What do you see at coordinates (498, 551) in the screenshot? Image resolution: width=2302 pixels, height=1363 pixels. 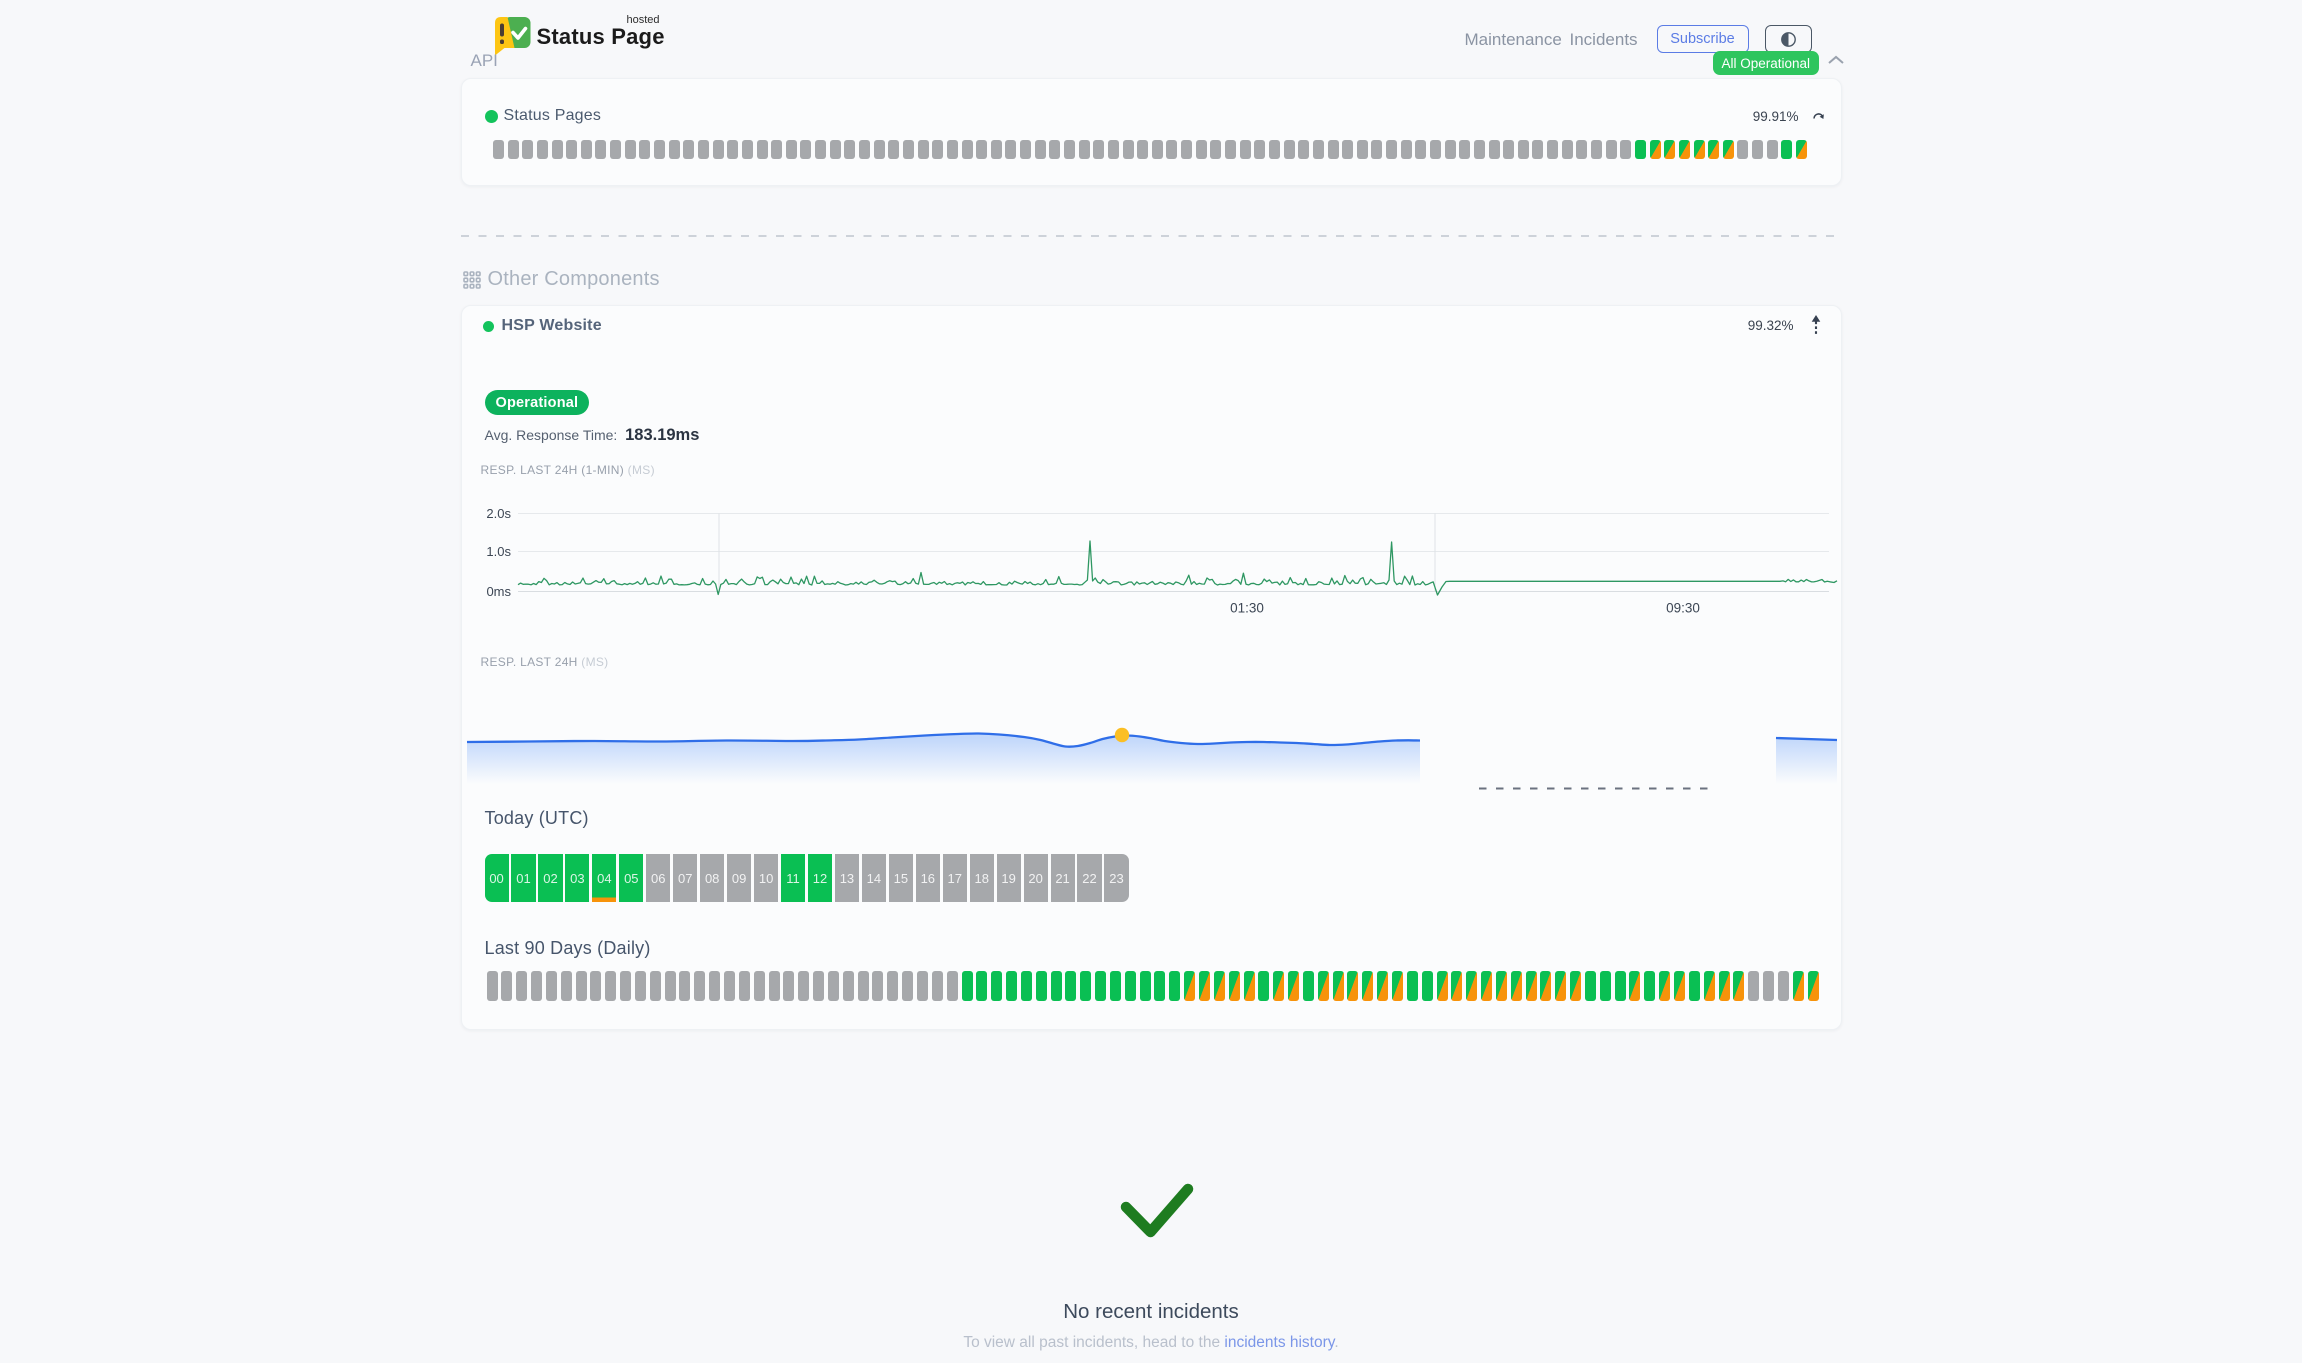 I see `svg-text: 1.0s` at bounding box center [498, 551].